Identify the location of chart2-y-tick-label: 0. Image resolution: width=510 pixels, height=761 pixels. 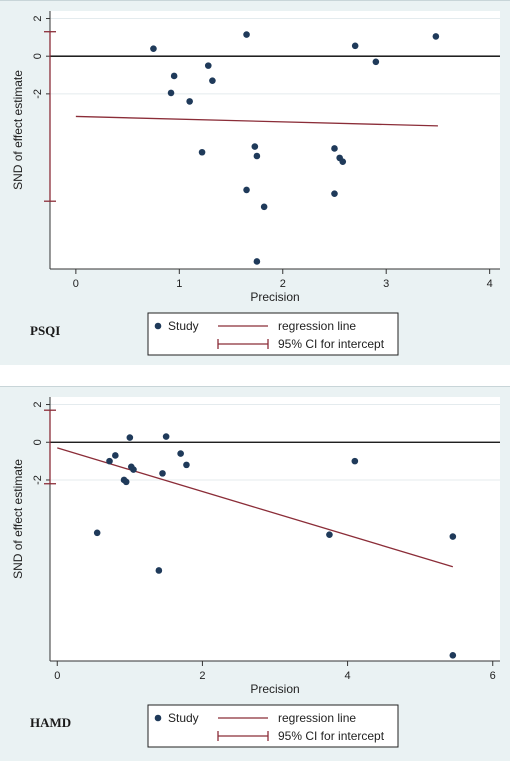
(38, 442).